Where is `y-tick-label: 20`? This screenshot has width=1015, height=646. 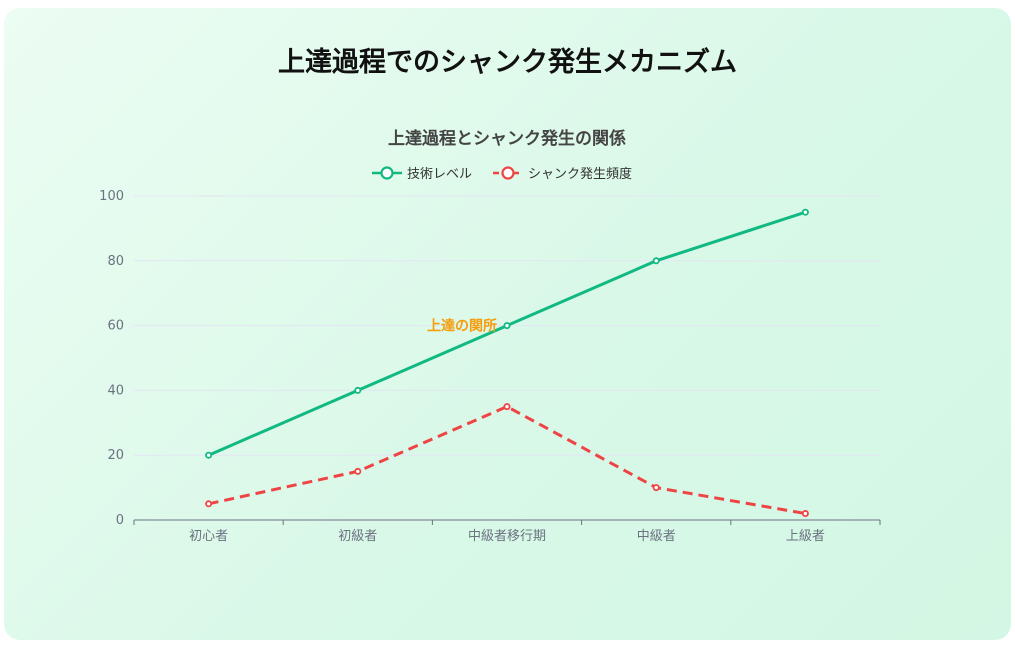 y-tick-label: 20 is located at coordinates (115, 455).